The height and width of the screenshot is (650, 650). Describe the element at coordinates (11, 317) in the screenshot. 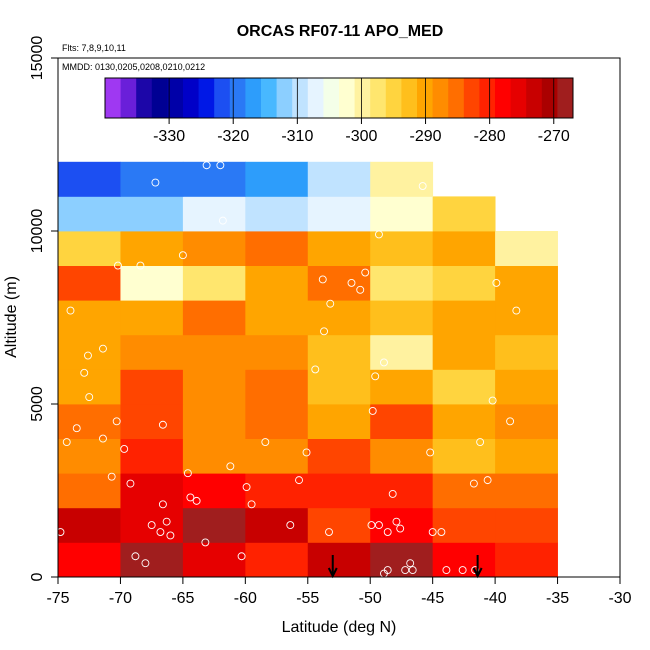

I see `y-axis-label: Altitude (m)` at that location.